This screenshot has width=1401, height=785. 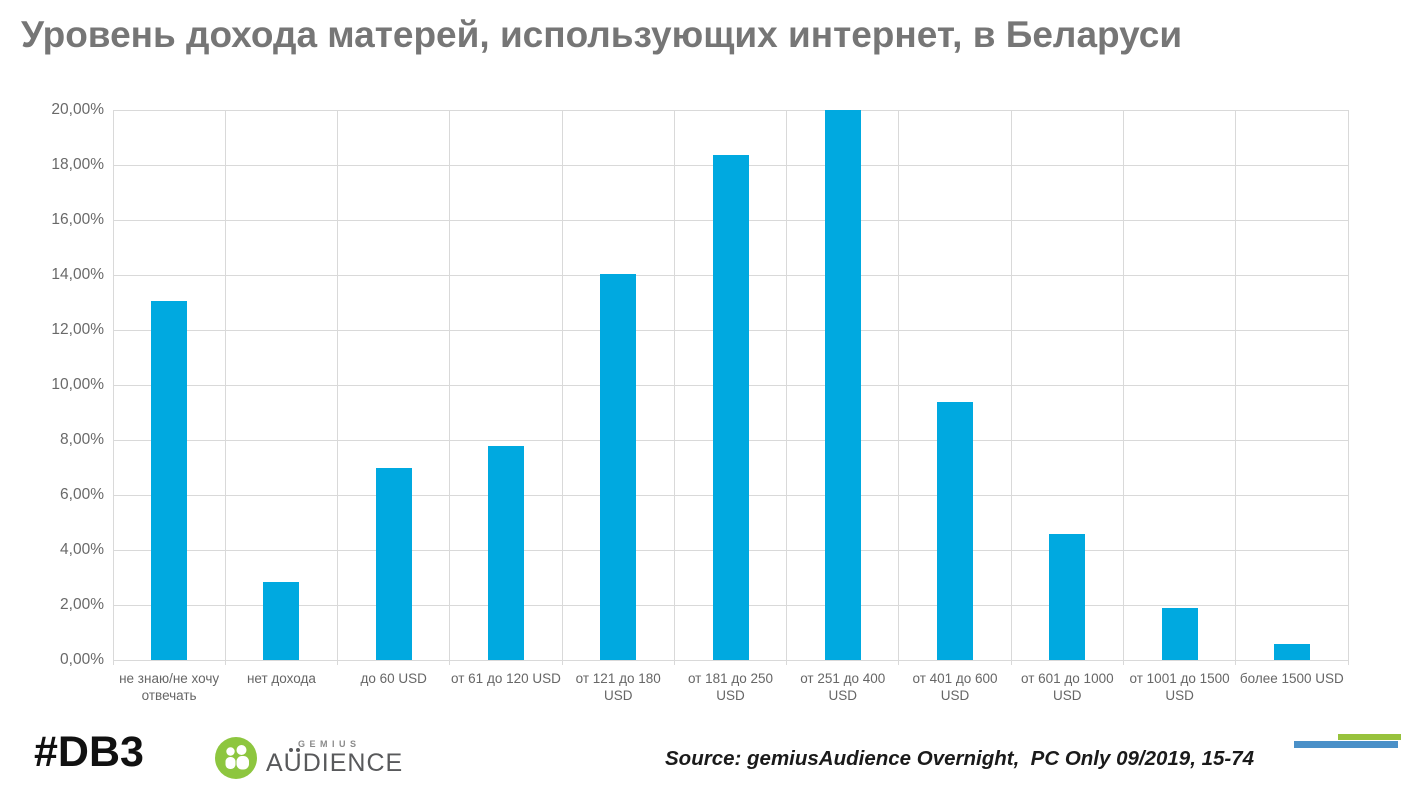 I want to click on audience-people-icon, so click(x=236, y=758).